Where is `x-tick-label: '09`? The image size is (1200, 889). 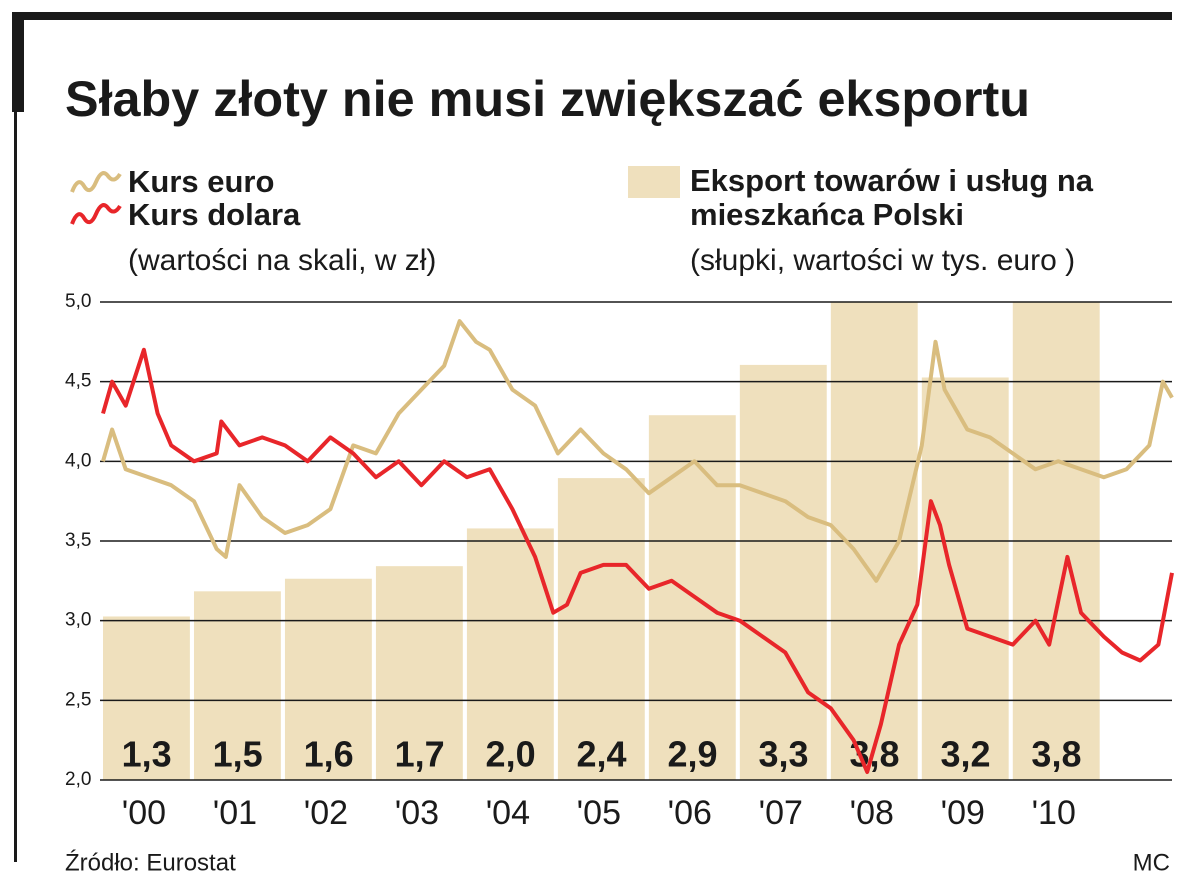
x-tick-label: '09 is located at coordinates (963, 813).